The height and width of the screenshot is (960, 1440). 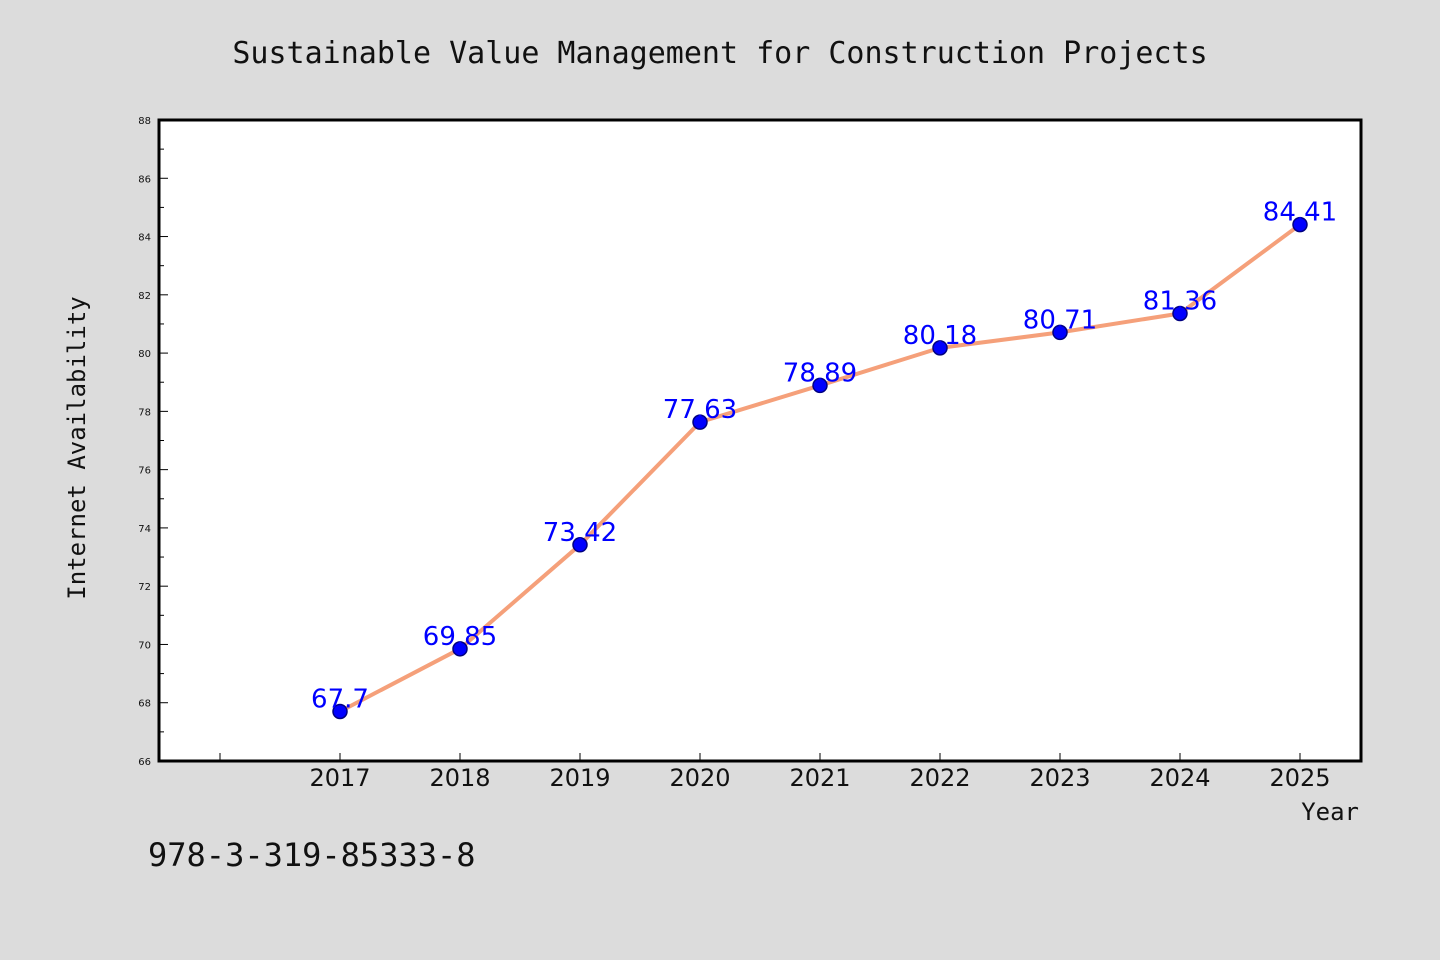 What do you see at coordinates (1179, 778) in the screenshot?
I see `x-tick-label: 2024` at bounding box center [1179, 778].